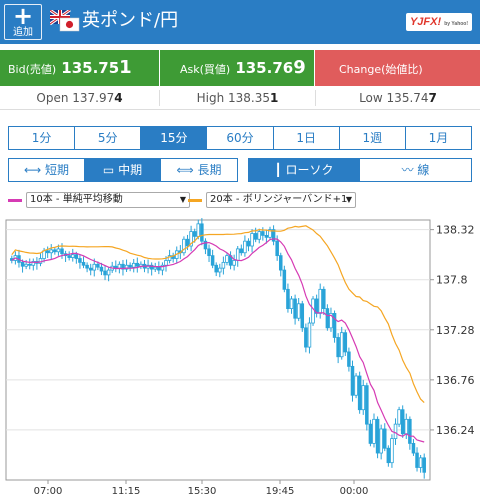 This screenshot has height=499, width=480. What do you see at coordinates (280, 491) in the screenshot?
I see `x-tick-label: 19:45` at bounding box center [280, 491].